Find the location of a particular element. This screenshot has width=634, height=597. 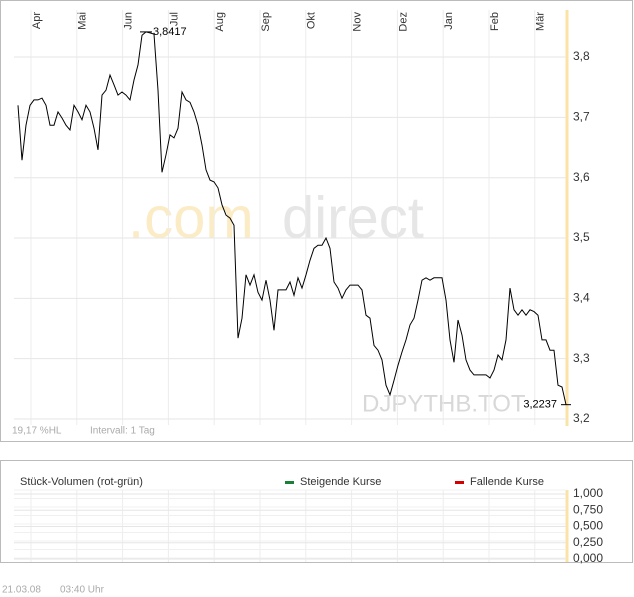

x-tick-label: Sep is located at coordinates (266, 22).